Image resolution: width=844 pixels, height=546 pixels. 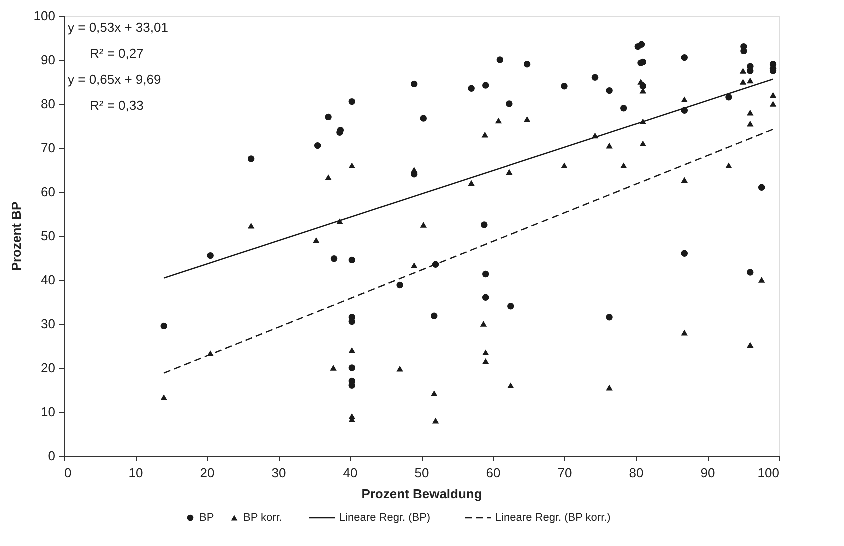 What do you see at coordinates (48, 280) in the screenshot?
I see `y-tick-label: 40` at bounding box center [48, 280].